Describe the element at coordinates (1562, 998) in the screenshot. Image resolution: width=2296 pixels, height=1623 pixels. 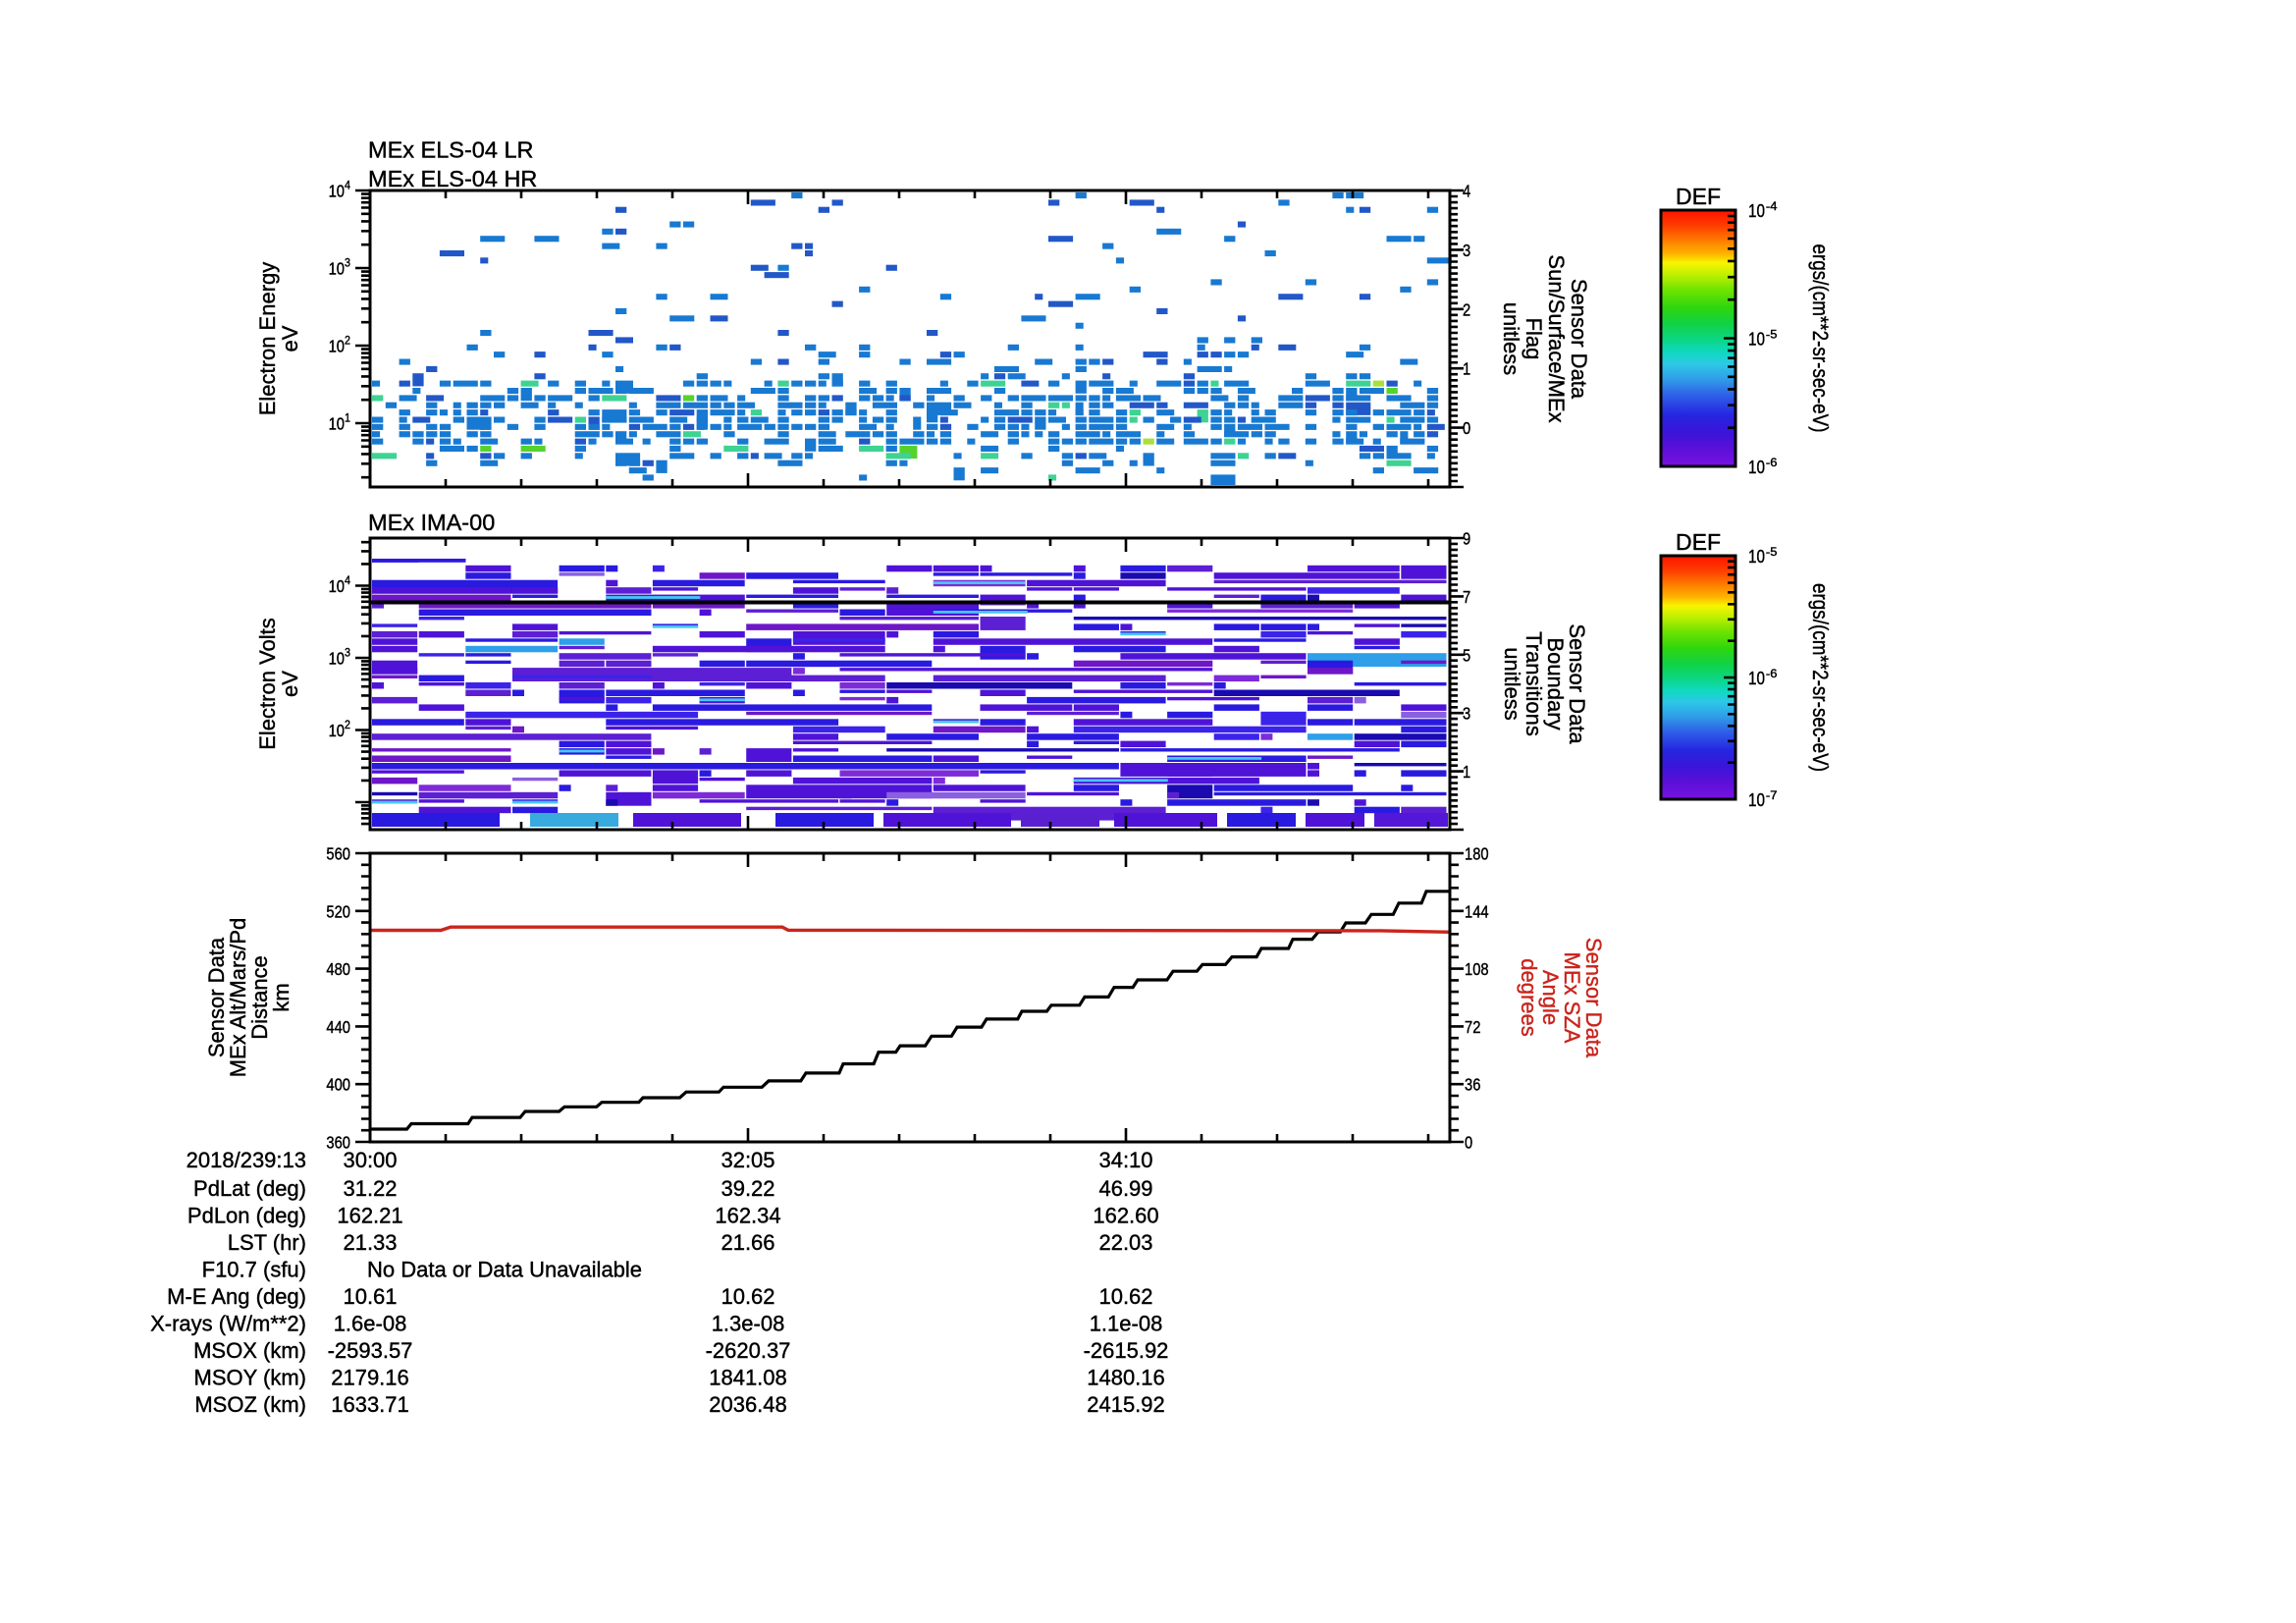
I see `svg-text: Sensor DataMEx SZAAngledegrees` at that location.